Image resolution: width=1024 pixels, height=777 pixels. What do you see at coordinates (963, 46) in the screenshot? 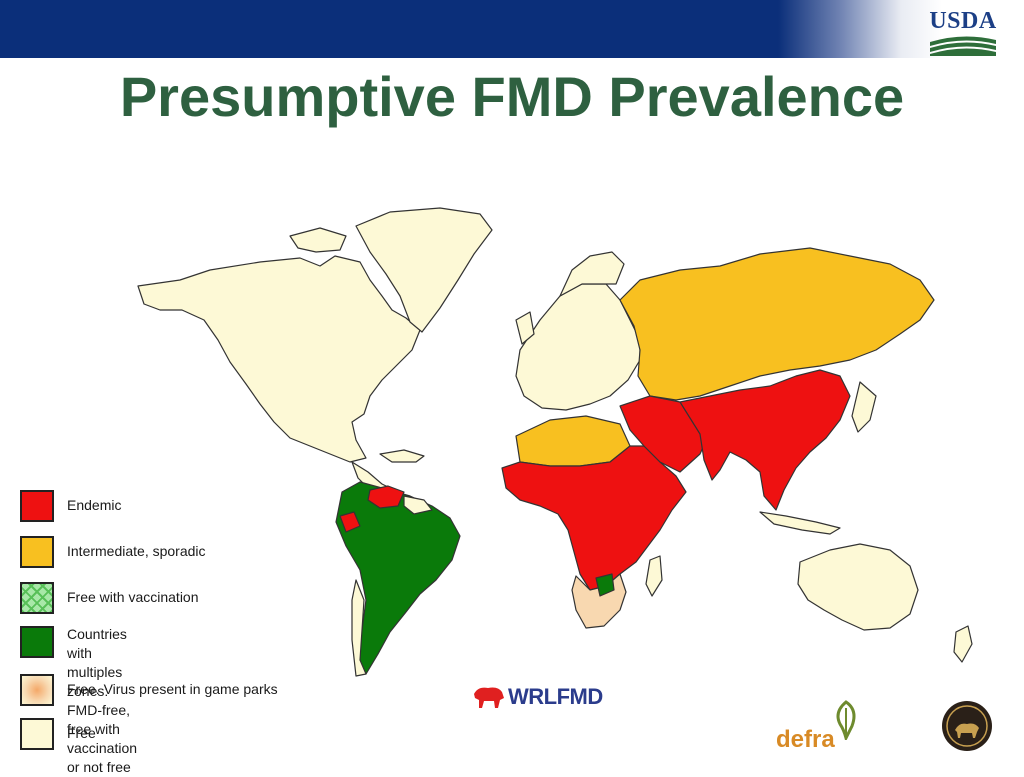
I see `usda-swoosh-icon` at bounding box center [963, 46].